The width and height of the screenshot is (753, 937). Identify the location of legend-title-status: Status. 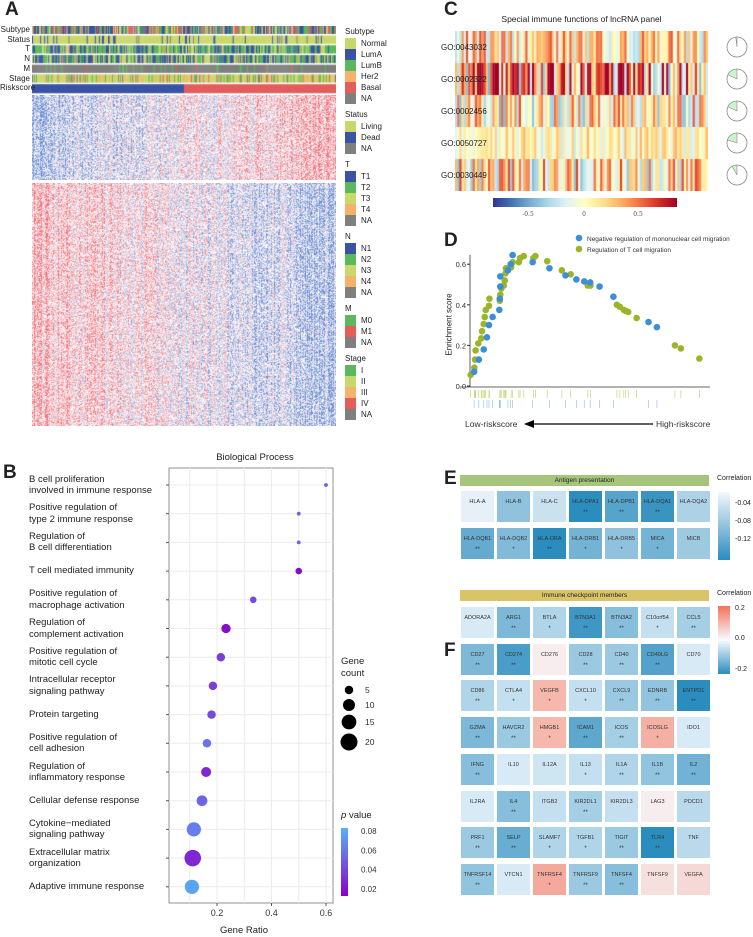
(356, 114).